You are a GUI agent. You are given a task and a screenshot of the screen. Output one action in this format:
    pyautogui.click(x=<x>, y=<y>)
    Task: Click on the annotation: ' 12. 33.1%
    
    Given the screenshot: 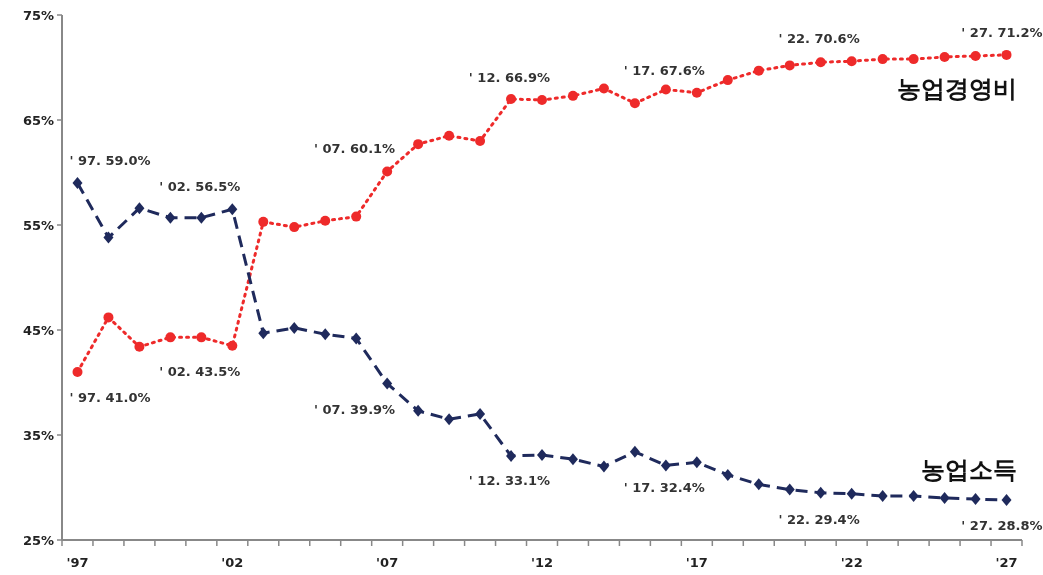 What is the action you would take?
    pyautogui.click(x=509, y=480)
    